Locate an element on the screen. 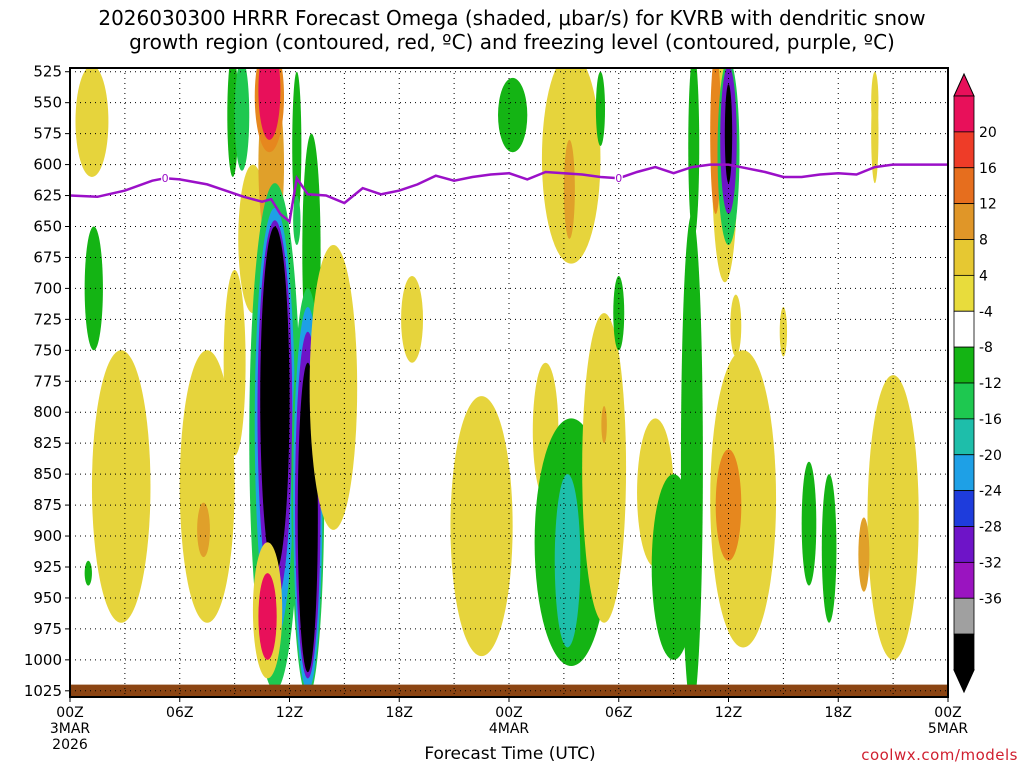 The height and width of the screenshot is (768, 1024). colorbar-label: -32 is located at coordinates (990, 563).